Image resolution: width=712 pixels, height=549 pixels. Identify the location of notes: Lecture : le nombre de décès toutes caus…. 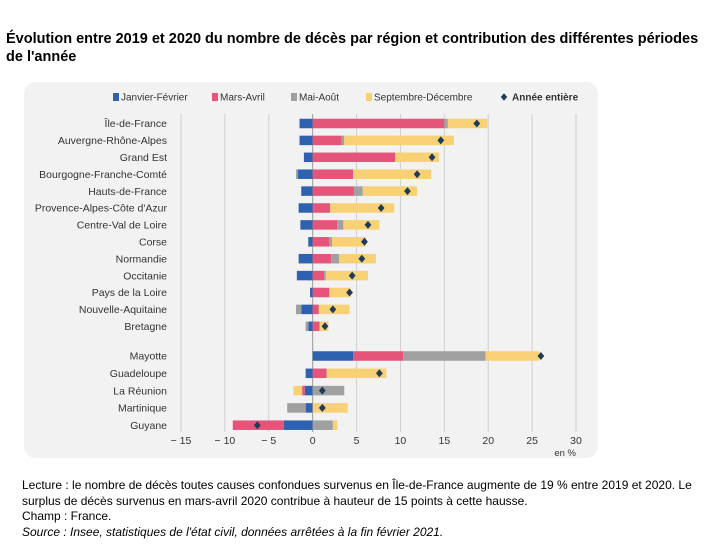
(365, 509).